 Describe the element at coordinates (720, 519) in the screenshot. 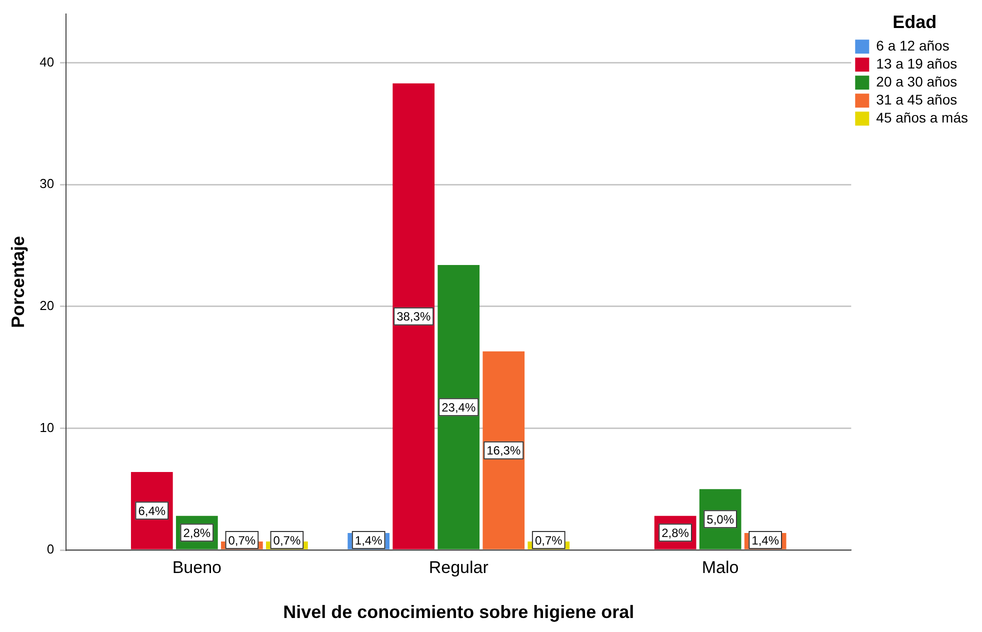

I see `data-label: 5,0%` at that location.